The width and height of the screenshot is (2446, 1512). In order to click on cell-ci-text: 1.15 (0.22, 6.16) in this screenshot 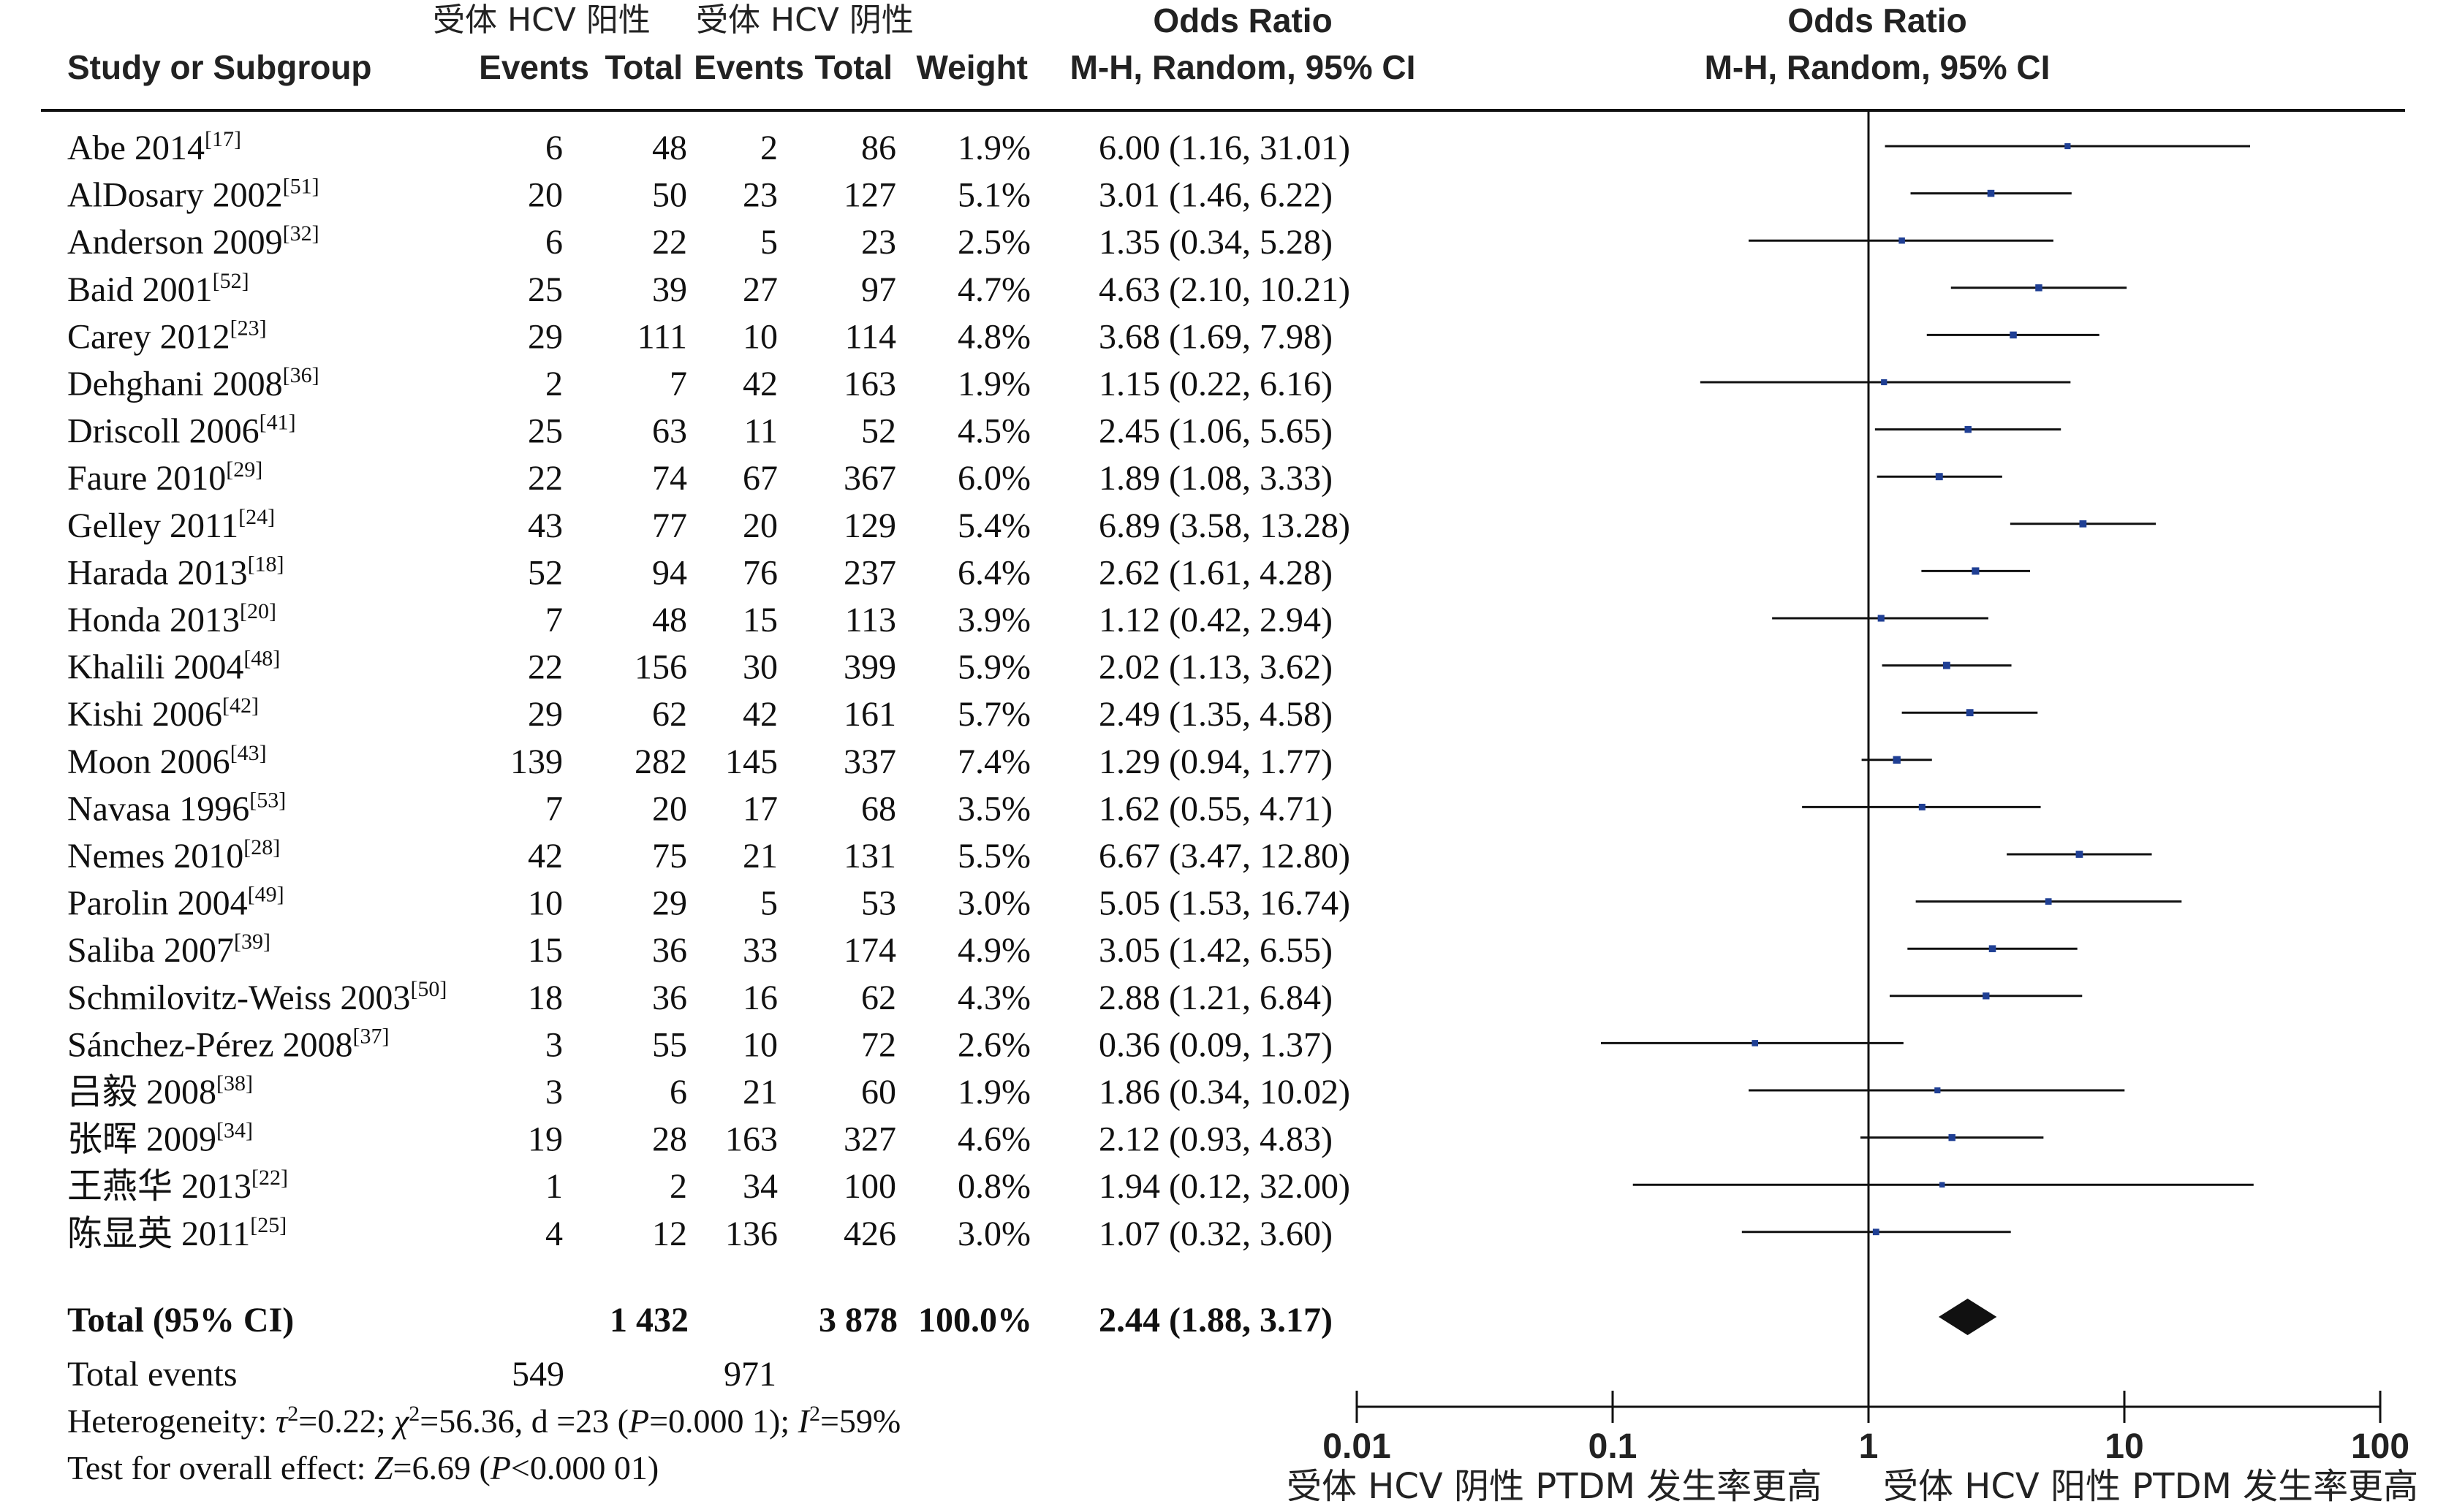, I will do `click(1216, 384)`.